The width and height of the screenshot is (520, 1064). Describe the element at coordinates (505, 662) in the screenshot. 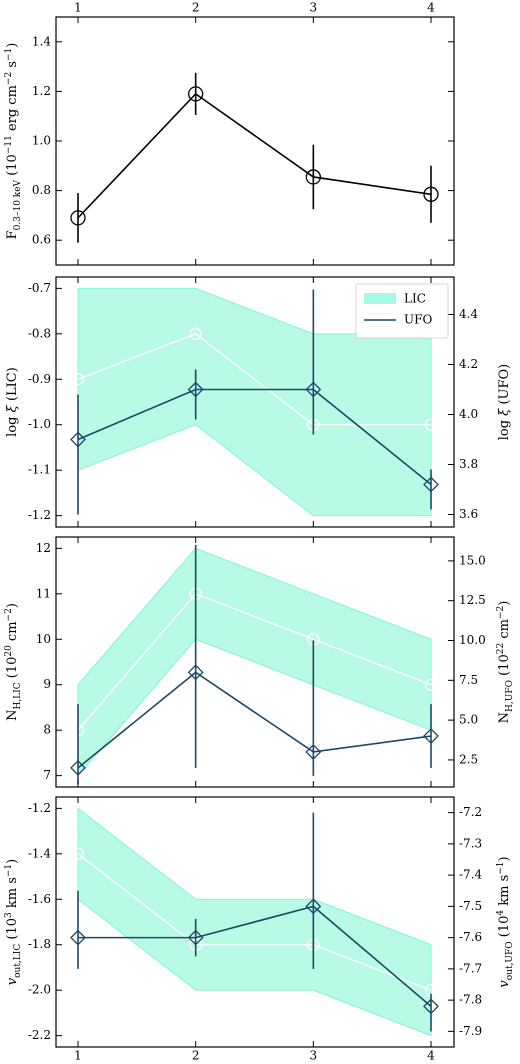

I see `y-axis-label-right: NH,UFO (1022 cm−2)` at that location.